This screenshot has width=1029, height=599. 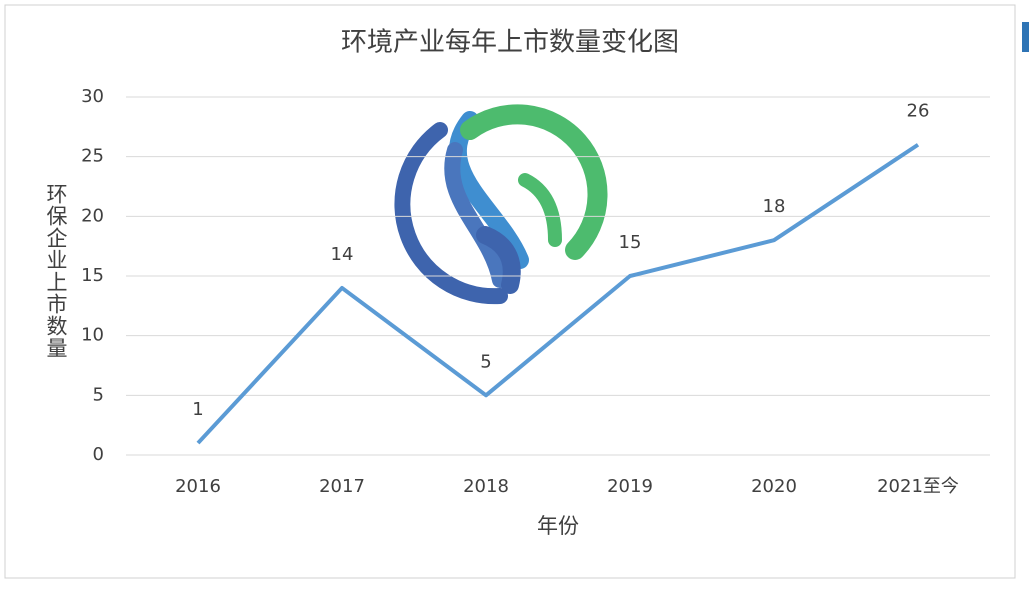 What do you see at coordinates (510, 43) in the screenshot?
I see `chart-title: 环境产业每年上市数量变化图` at bounding box center [510, 43].